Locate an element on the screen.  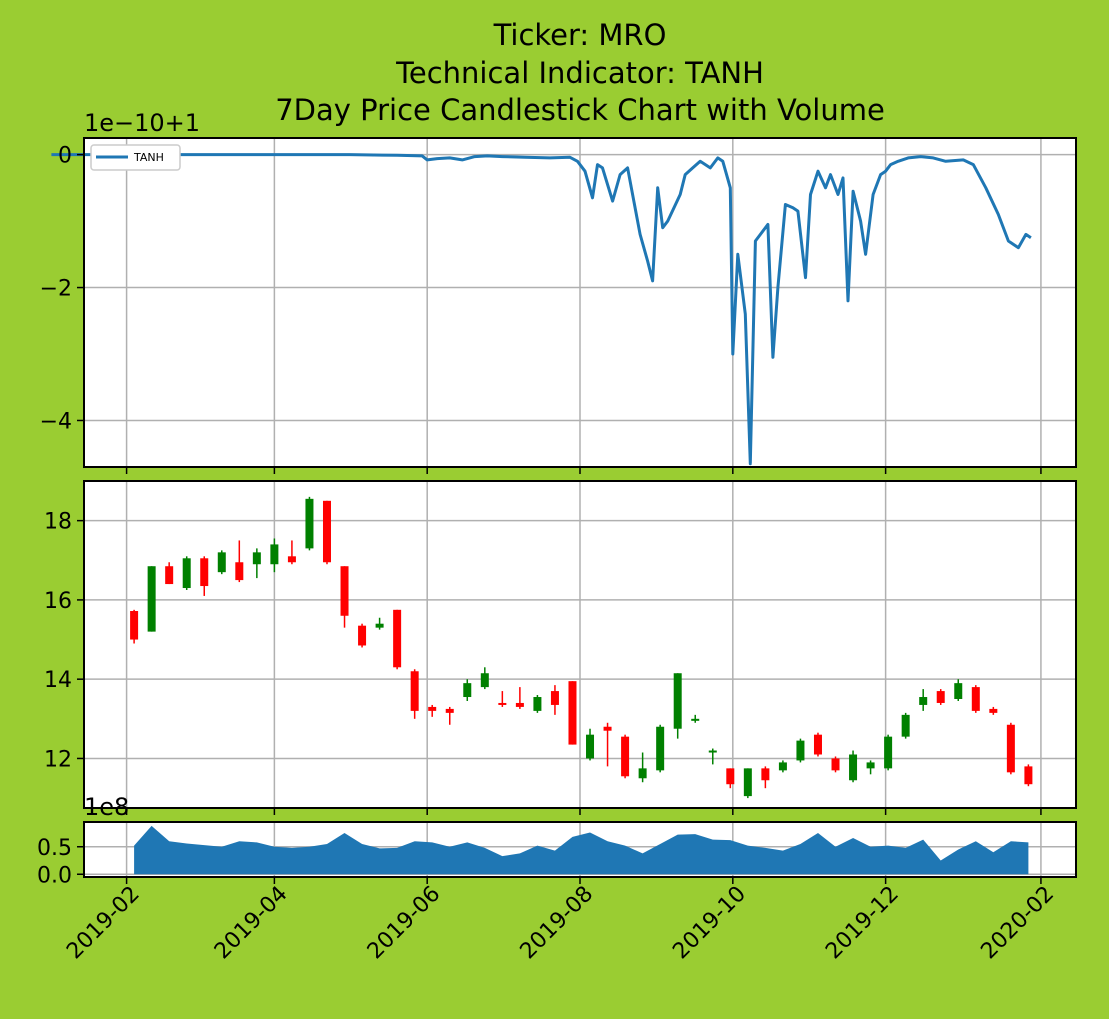
price-y-tick-label: 18 is located at coordinates (58, 522).